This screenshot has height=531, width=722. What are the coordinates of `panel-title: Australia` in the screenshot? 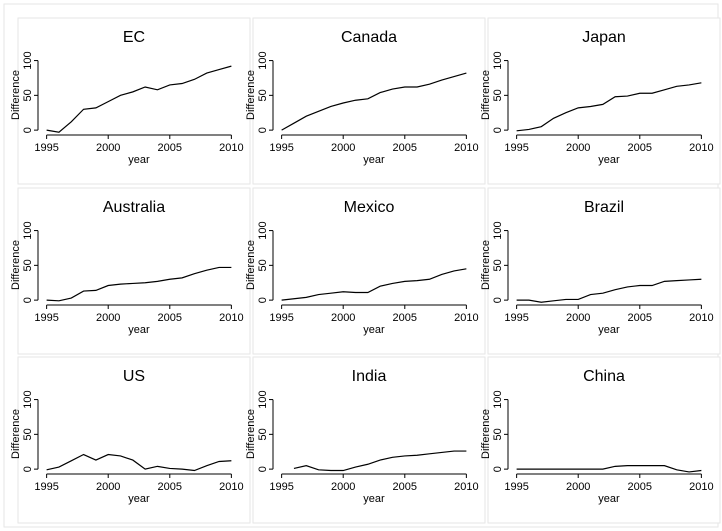 It's located at (134, 207).